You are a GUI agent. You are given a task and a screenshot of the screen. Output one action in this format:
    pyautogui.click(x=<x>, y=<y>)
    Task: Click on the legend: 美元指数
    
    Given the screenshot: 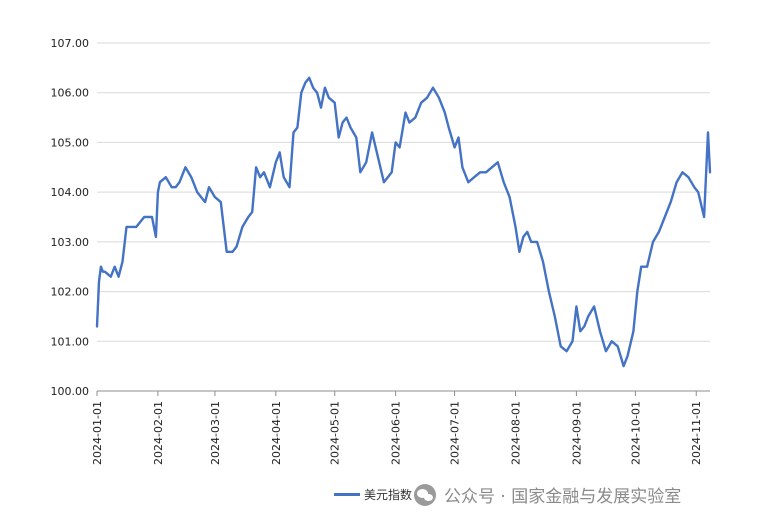 What is the action you would take?
    pyautogui.click(x=373, y=494)
    